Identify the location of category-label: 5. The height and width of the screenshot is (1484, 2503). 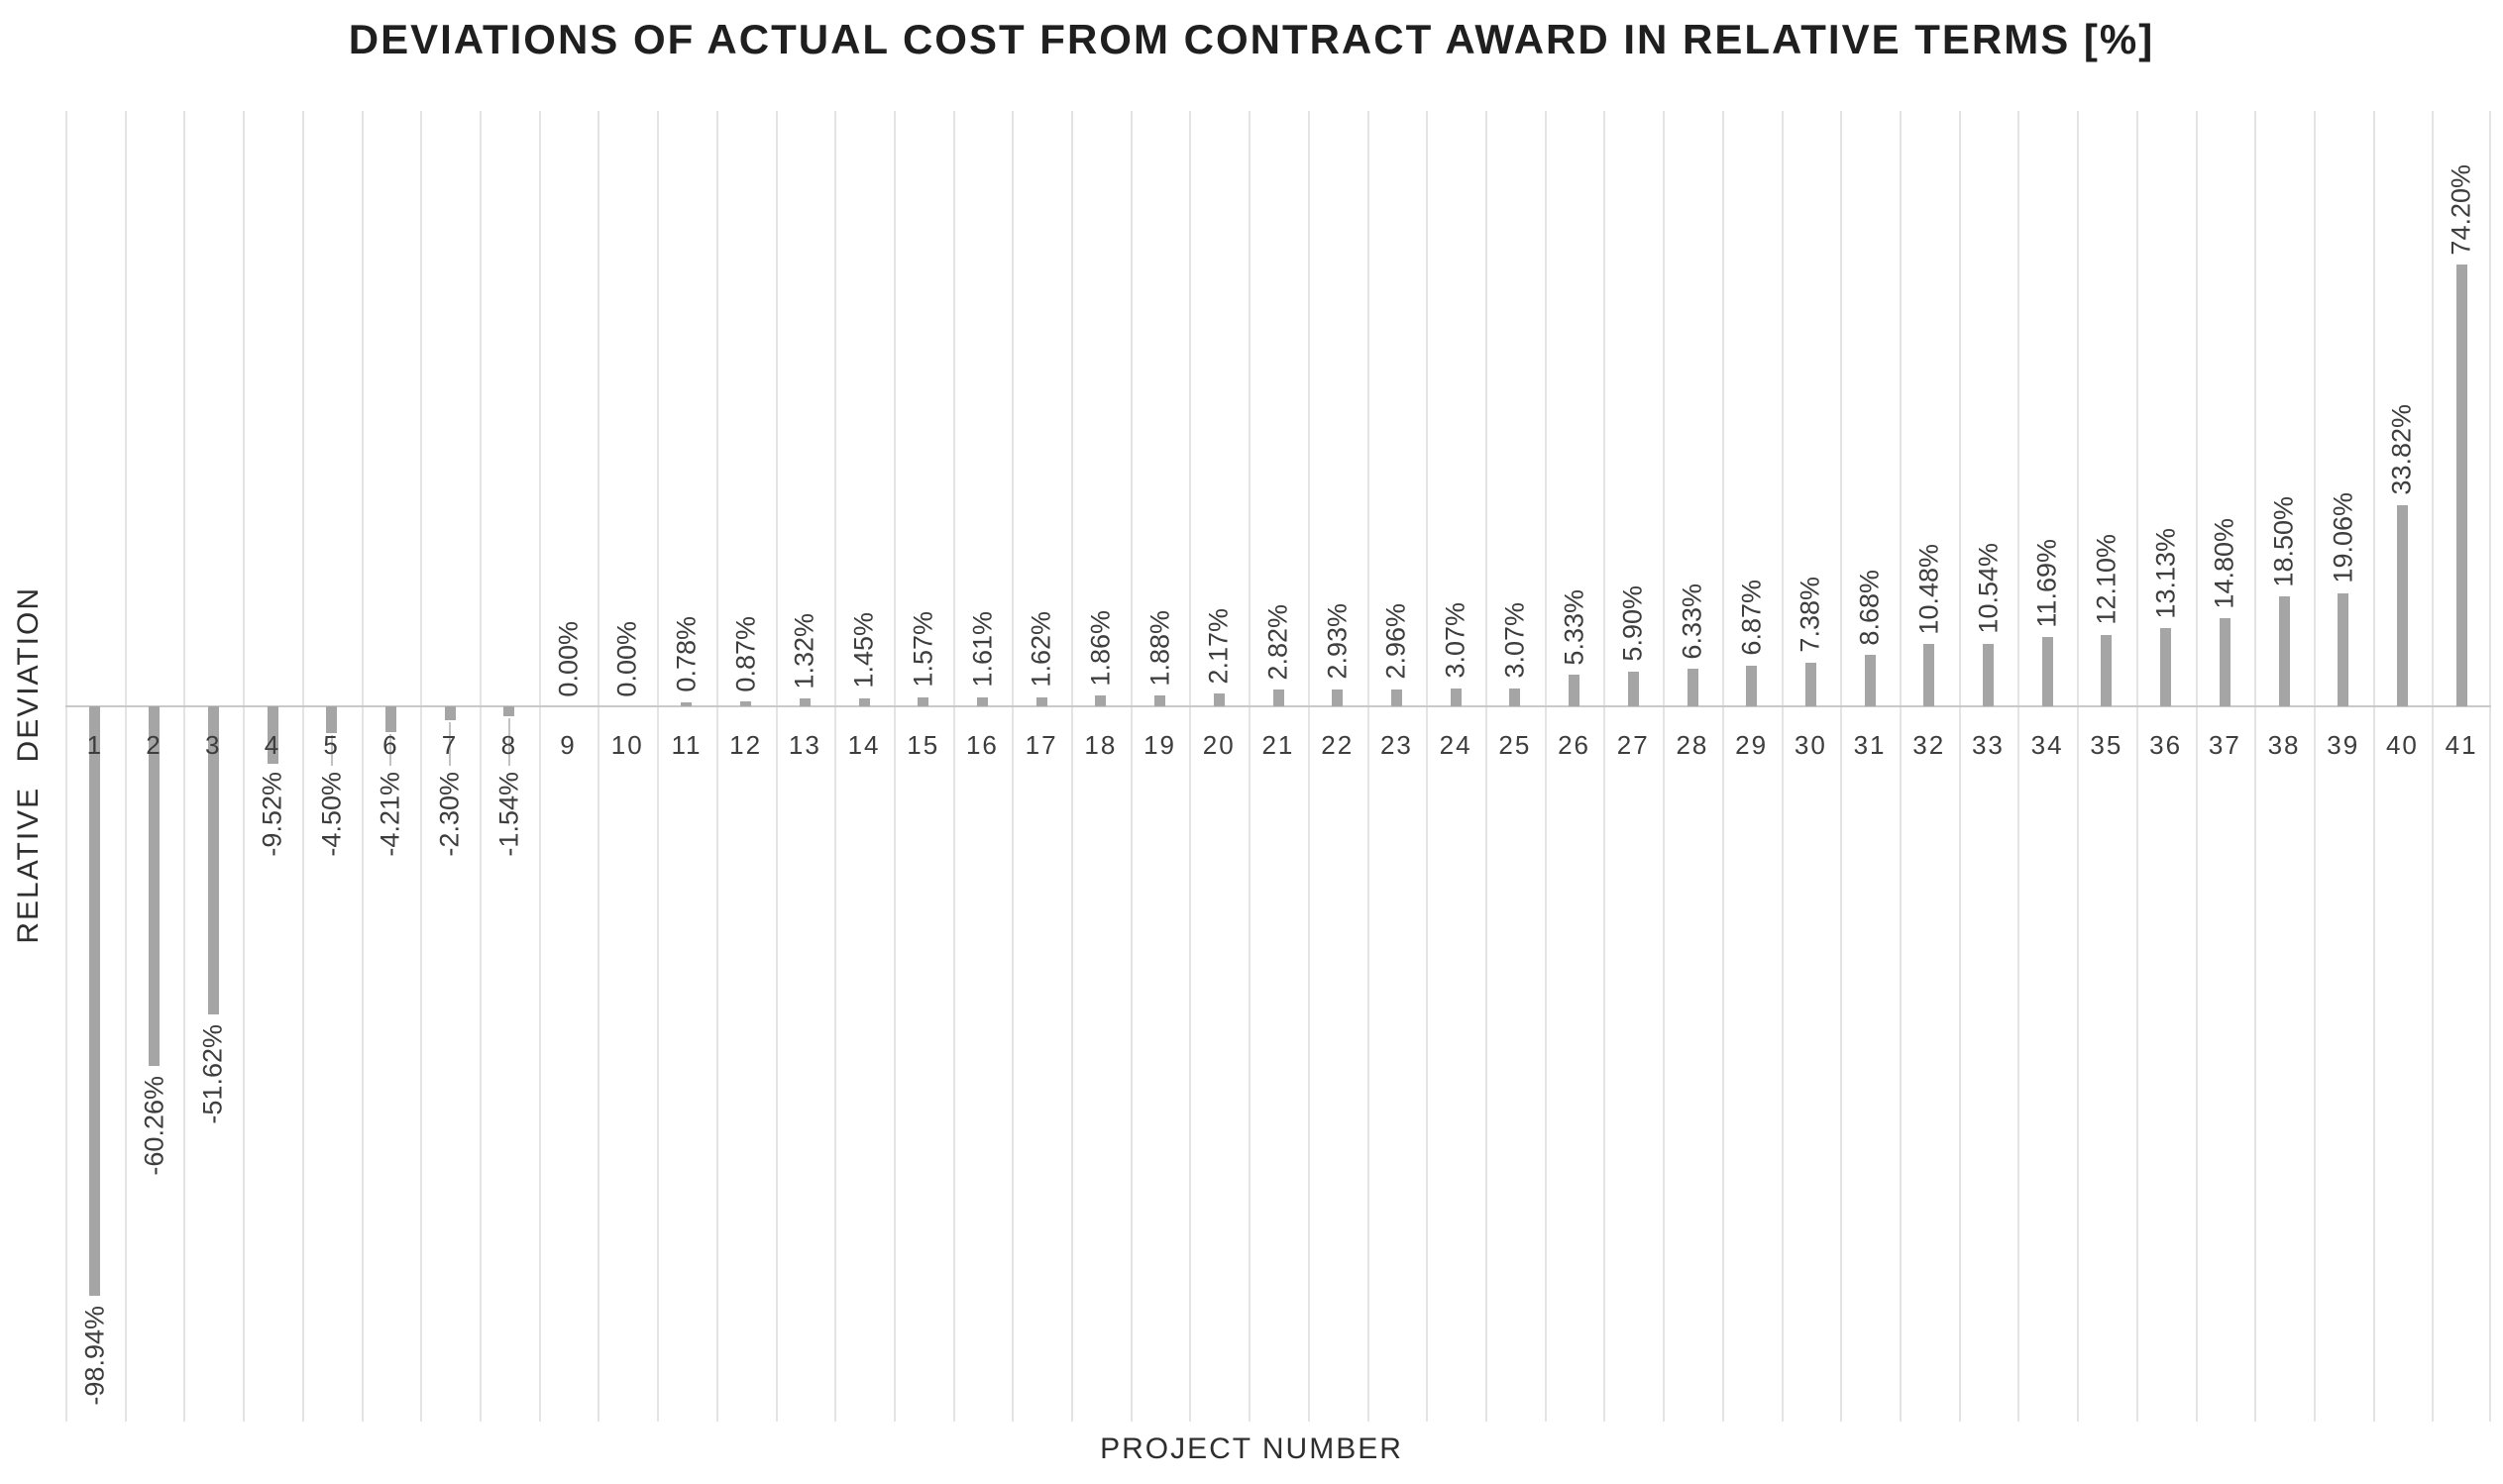
(331, 746).